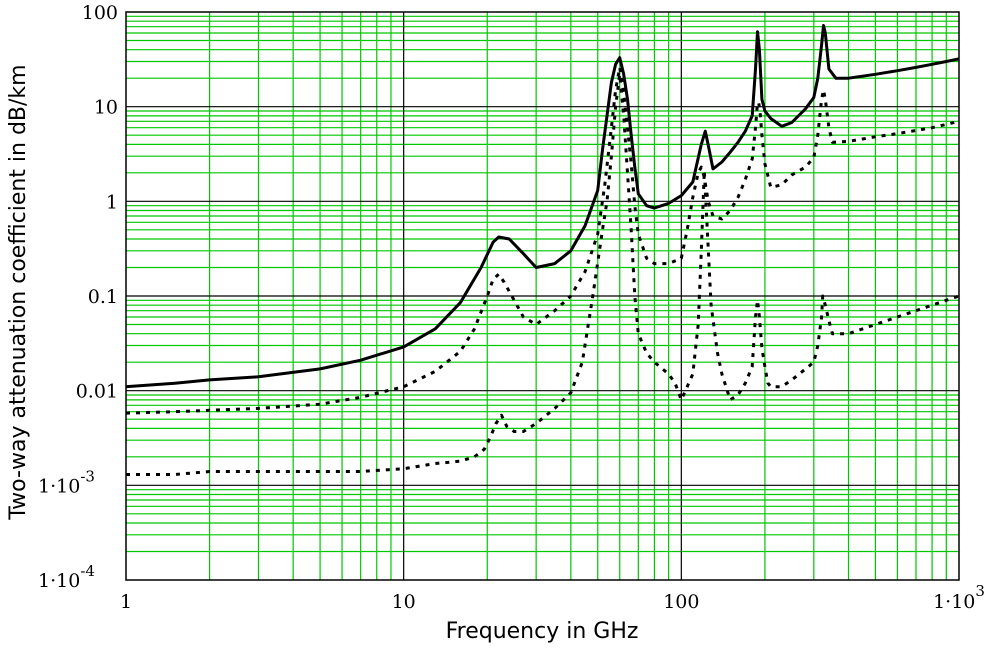 The height and width of the screenshot is (649, 987). Describe the element at coordinates (112, 202) in the screenshot. I see `y-tick-label: 1` at that location.